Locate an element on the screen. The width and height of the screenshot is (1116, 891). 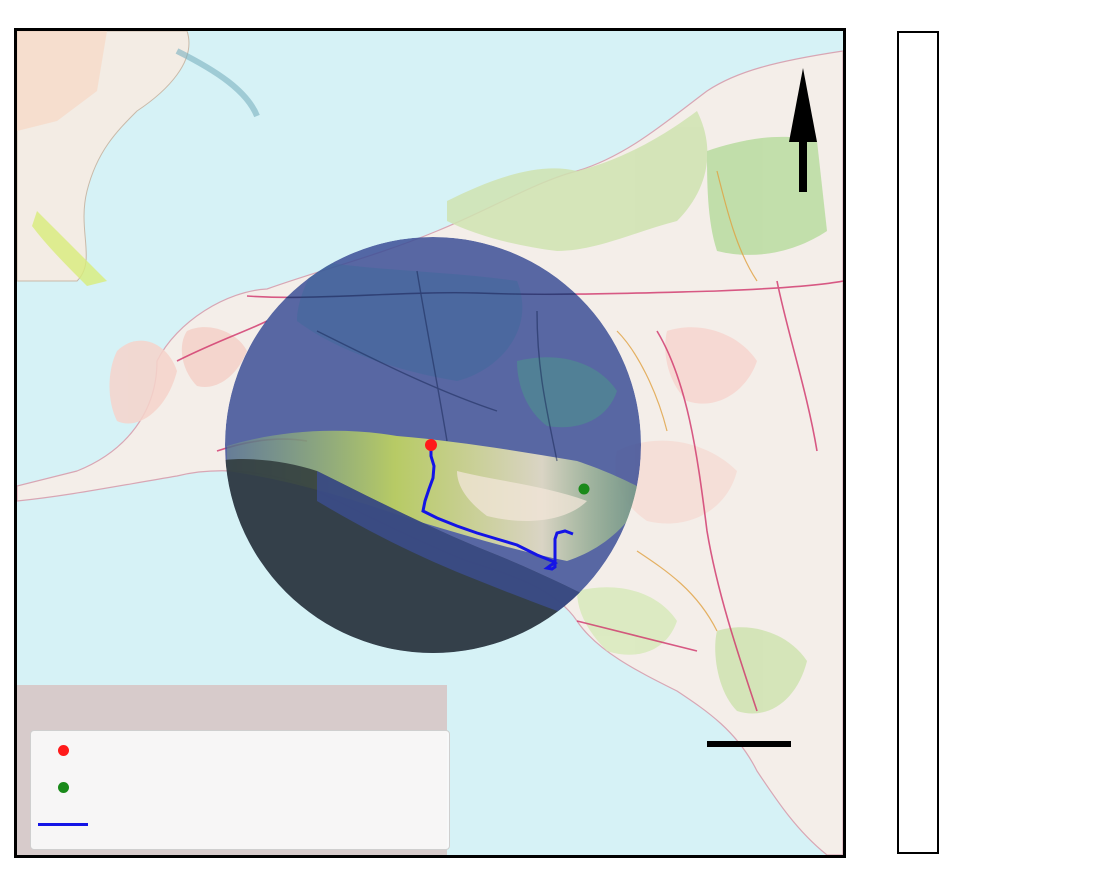
legend-item-user-position is located at coordinates (68, 750).